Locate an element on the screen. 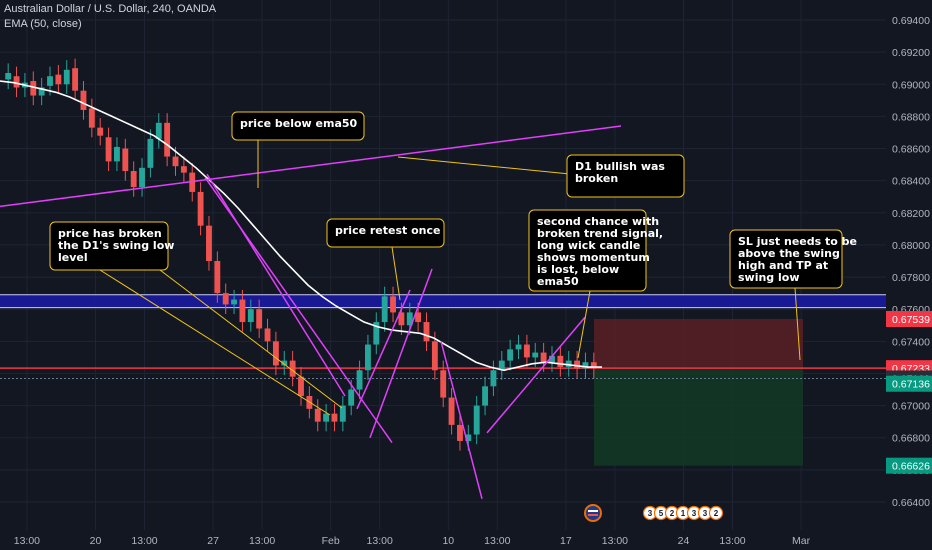 The width and height of the screenshot is (932, 550). time-tick-label: Feb is located at coordinates (331, 541).